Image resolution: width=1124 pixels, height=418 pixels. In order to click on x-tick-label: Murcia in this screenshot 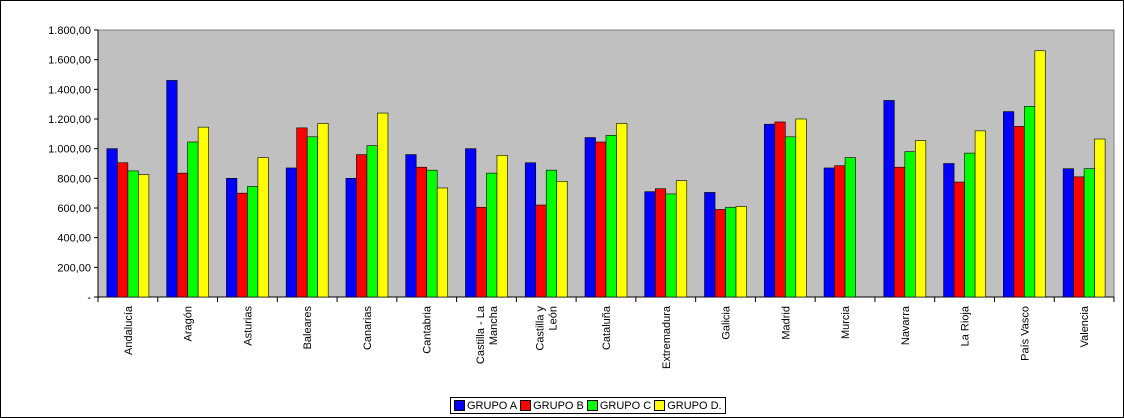, I will do `click(846, 322)`.